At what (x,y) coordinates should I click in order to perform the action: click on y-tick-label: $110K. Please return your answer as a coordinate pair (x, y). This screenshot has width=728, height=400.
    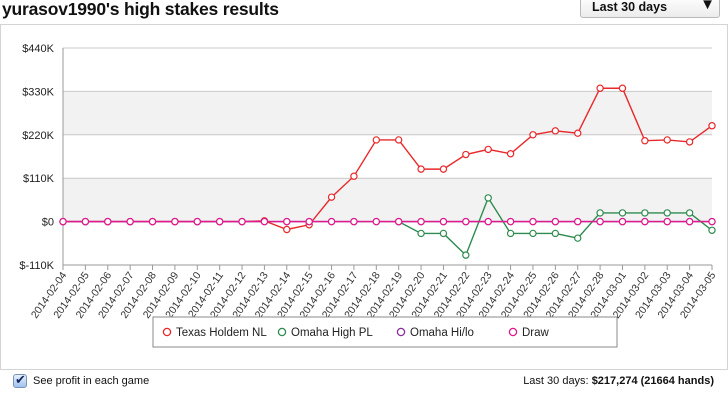
    Looking at the image, I should click on (39, 179).